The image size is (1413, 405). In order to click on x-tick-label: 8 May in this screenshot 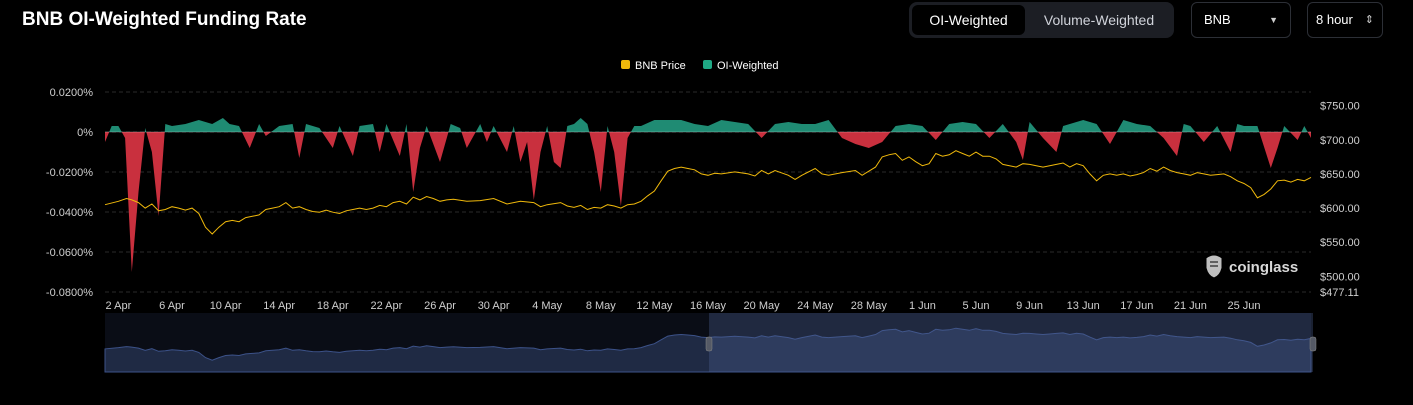, I will do `click(601, 306)`.